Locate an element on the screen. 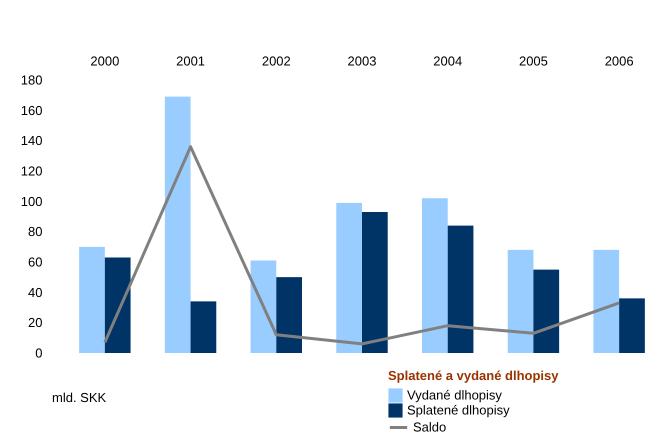 The height and width of the screenshot is (437, 669). y-tick-label: 140 is located at coordinates (31, 140).